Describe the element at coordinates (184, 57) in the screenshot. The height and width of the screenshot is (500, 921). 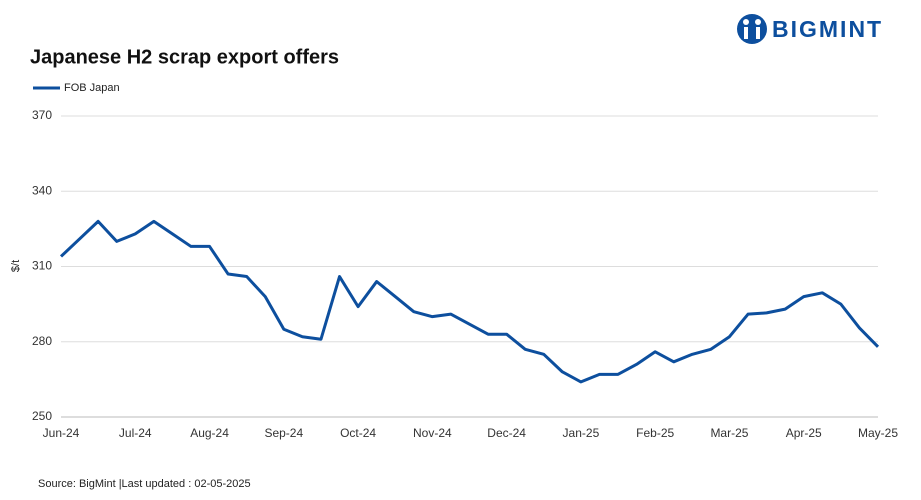
I see `chart-title: Japanese H2 scrap export offers` at that location.